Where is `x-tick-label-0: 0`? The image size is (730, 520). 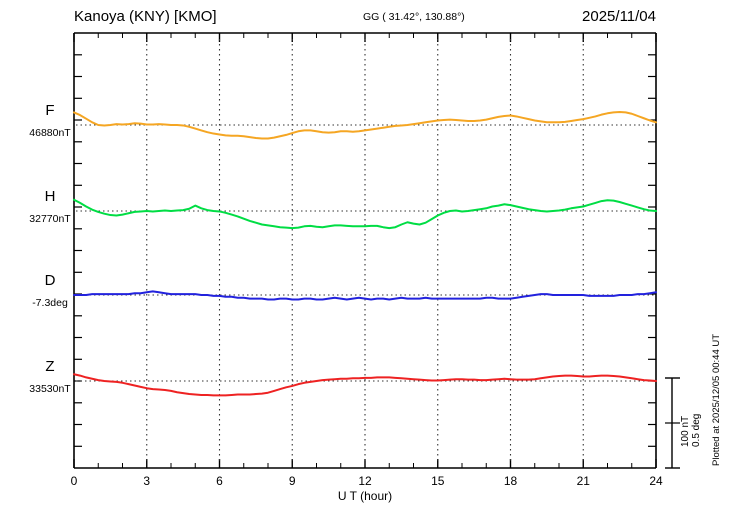 x-tick-label-0: 0 is located at coordinates (74, 481).